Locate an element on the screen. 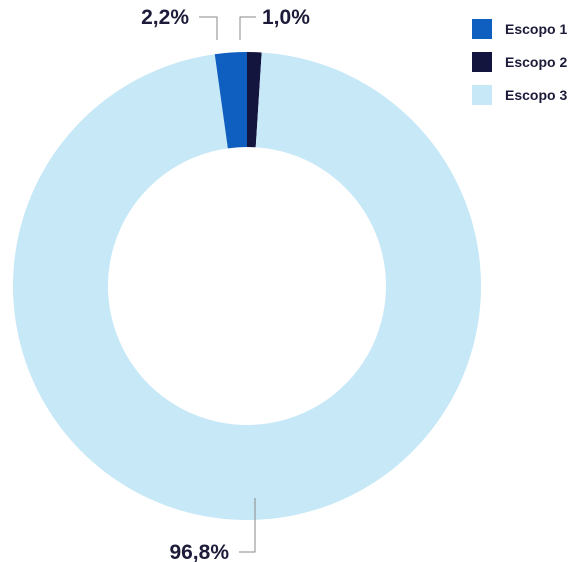 The image size is (573, 562). chart-legend: Escopo 1 Escopo 2 Escopo 3 is located at coordinates (519, 68).